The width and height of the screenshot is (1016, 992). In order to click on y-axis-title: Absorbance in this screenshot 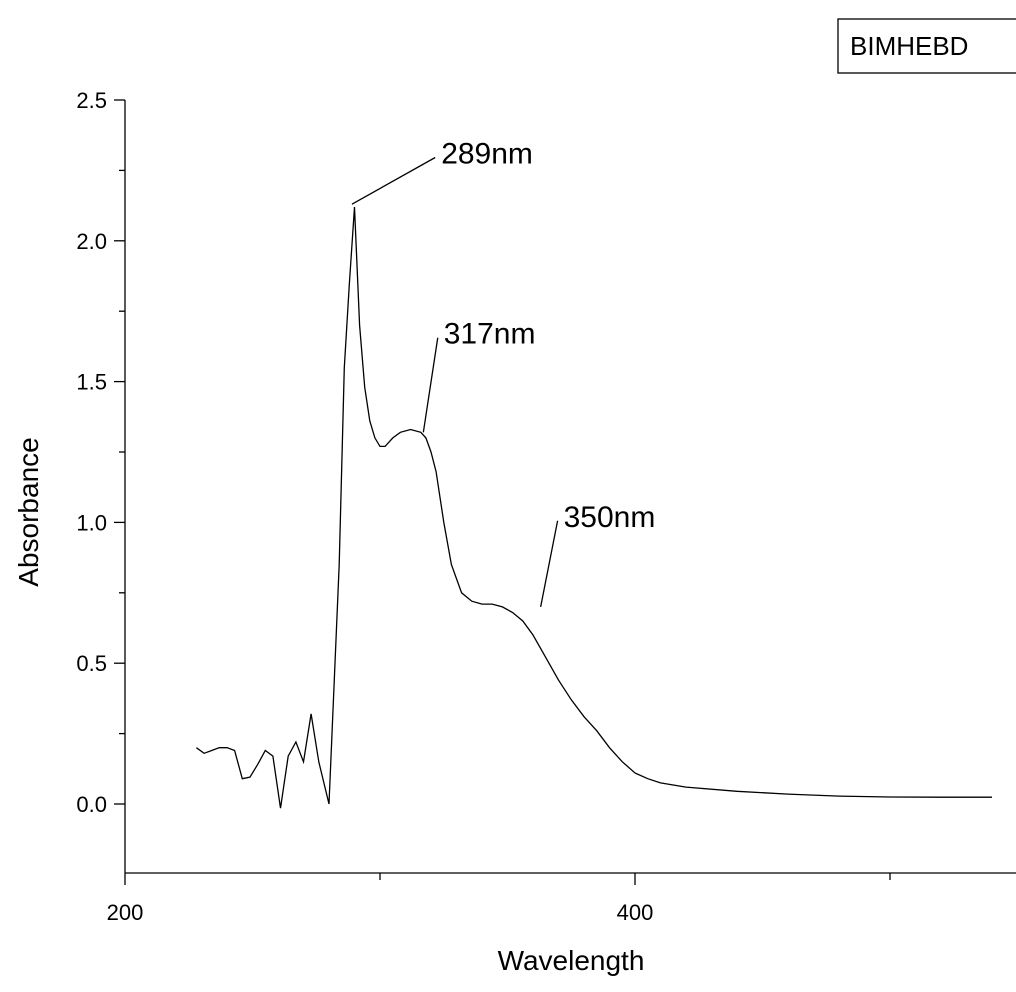, I will do `click(28, 511)`.